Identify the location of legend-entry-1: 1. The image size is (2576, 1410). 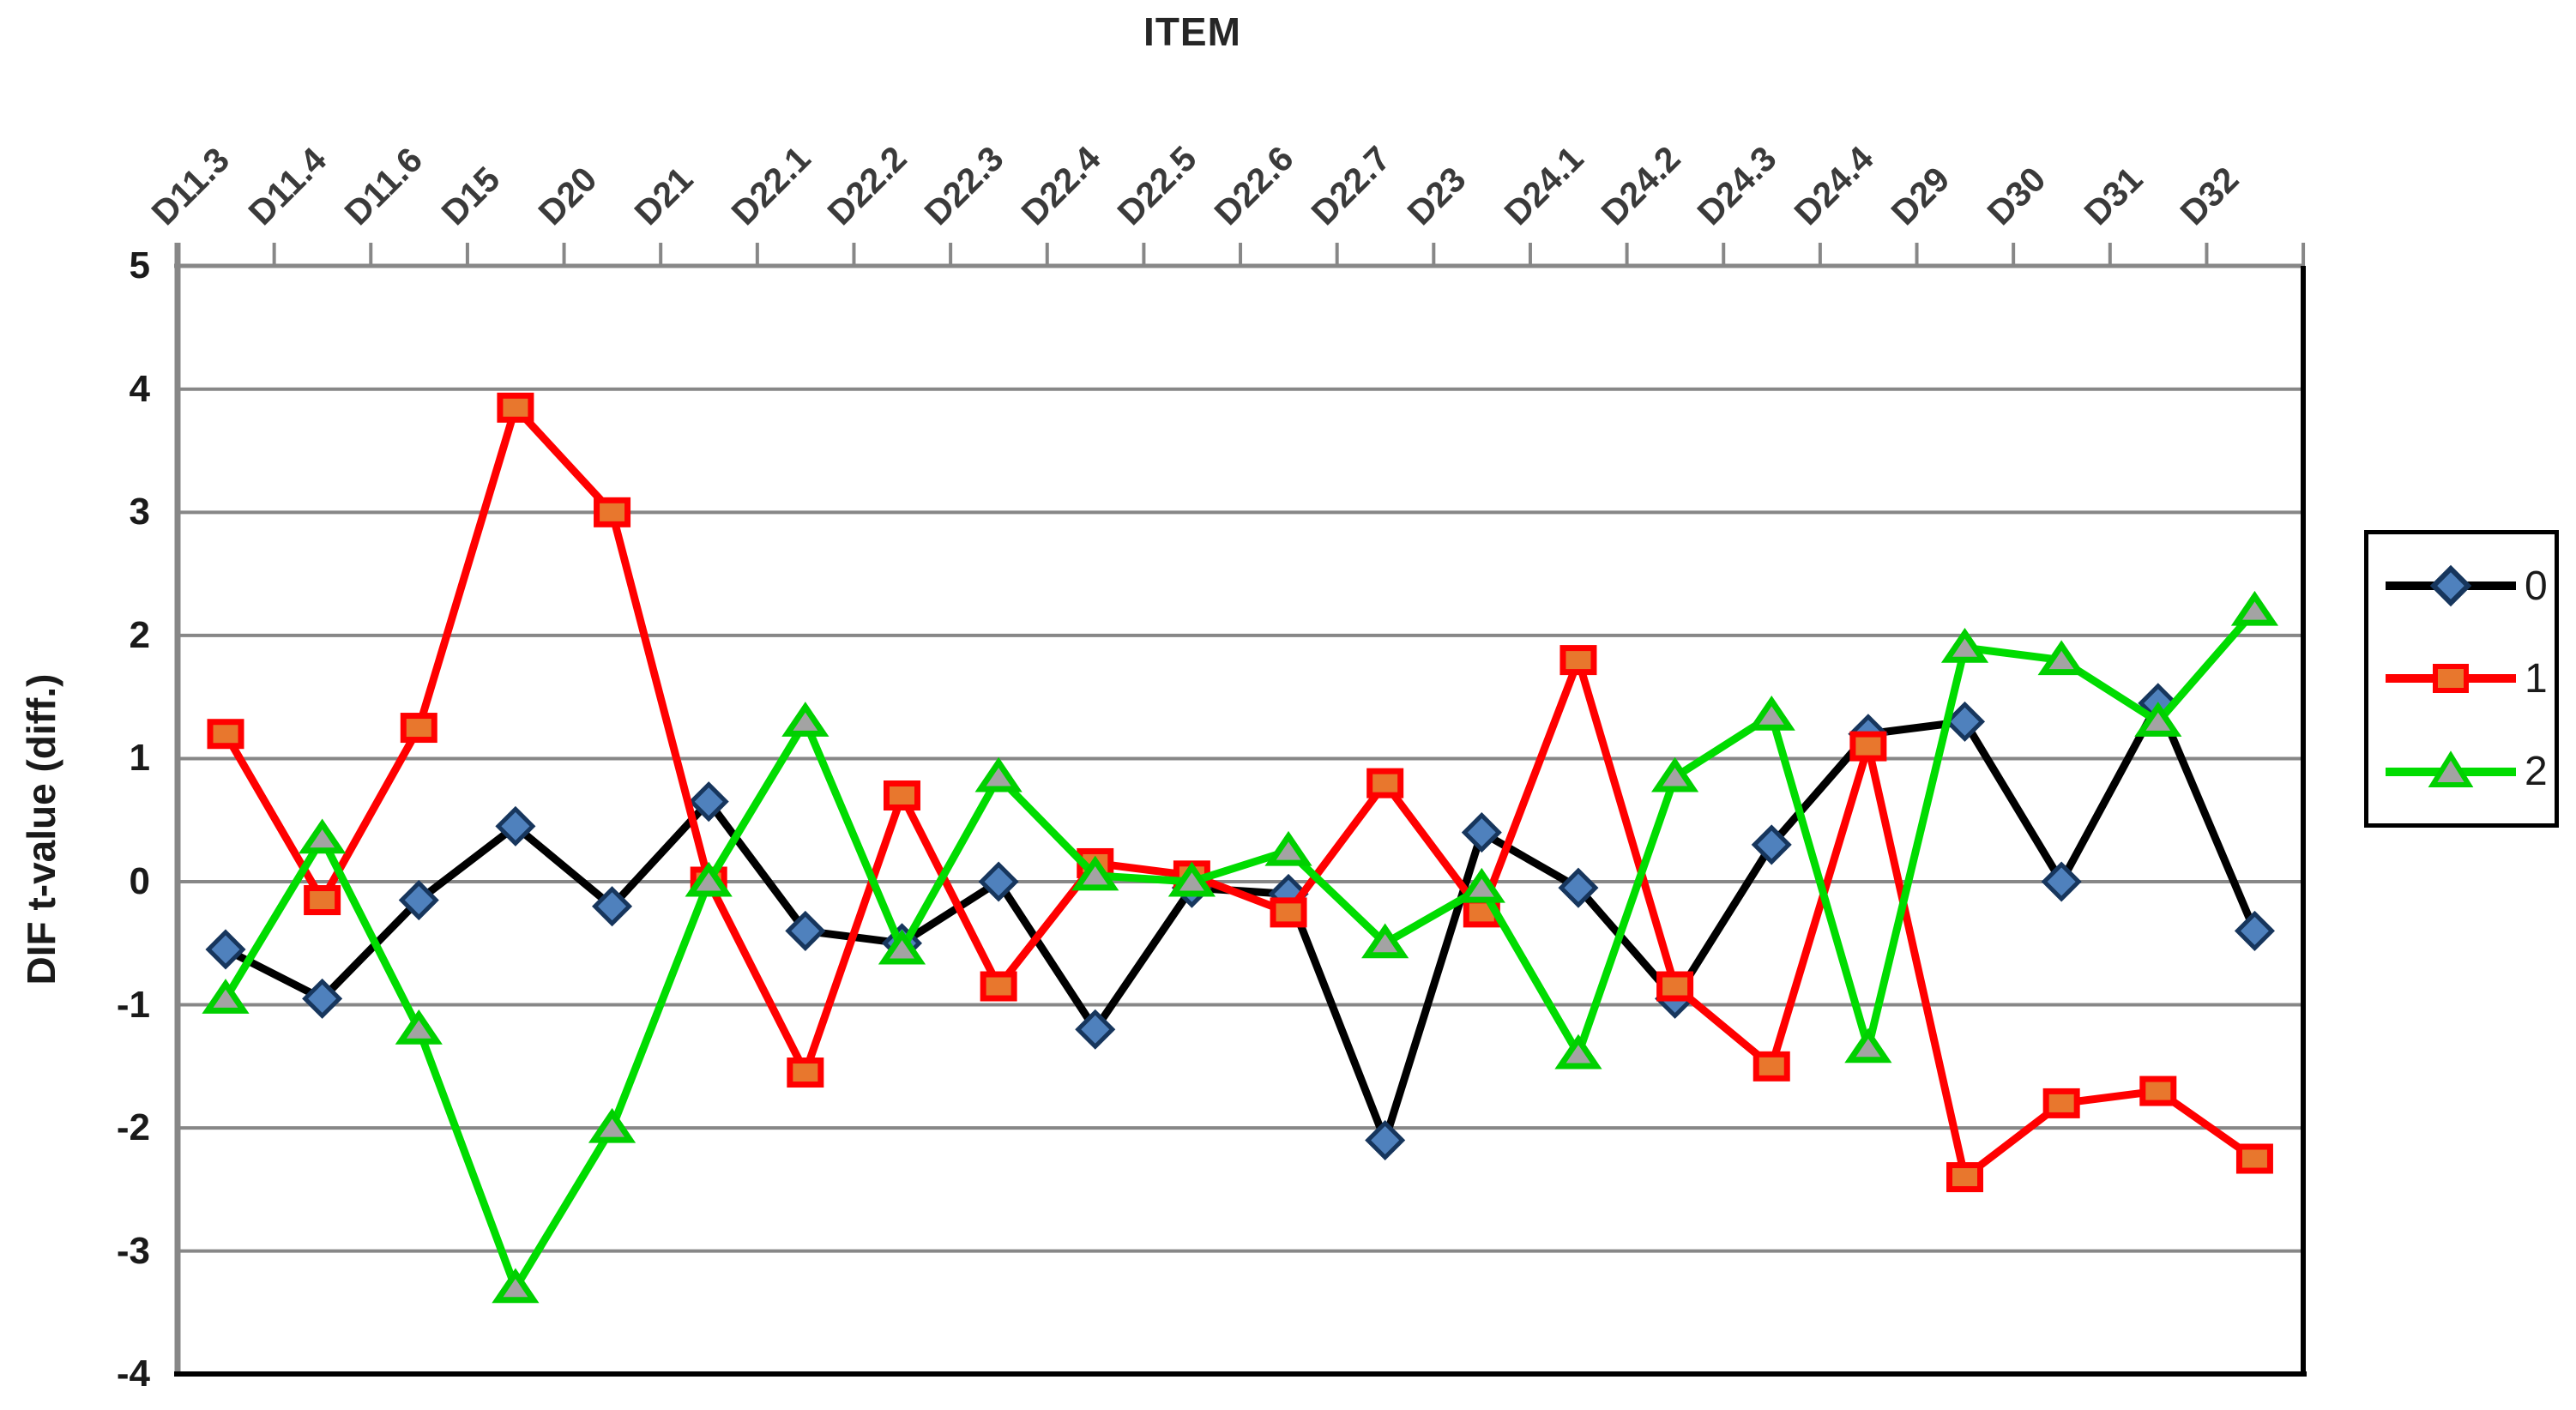
(2461, 678).